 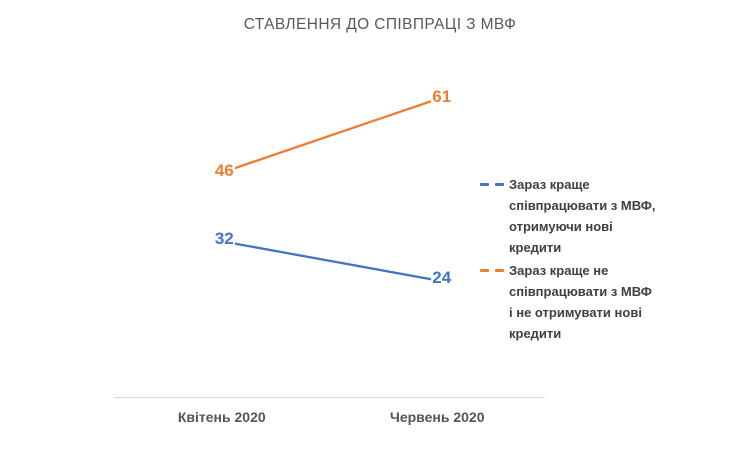 What do you see at coordinates (380, 24) in the screenshot?
I see `chart-title: СТАВЛЕННЯ ДО СПІВПРАЦІ З МВФ` at bounding box center [380, 24].